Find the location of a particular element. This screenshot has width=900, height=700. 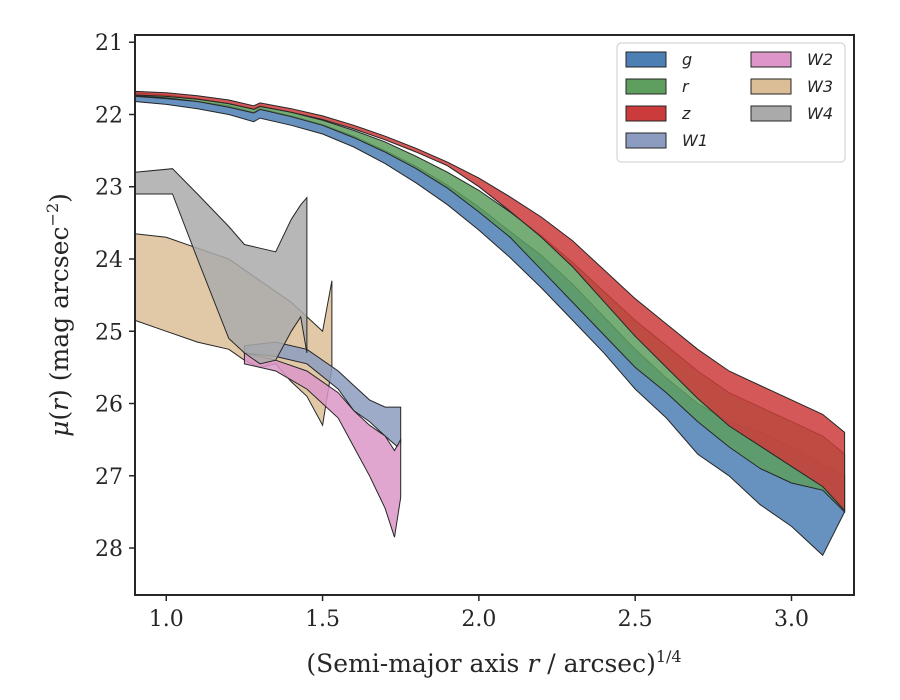

legend-label-W2: W2 is located at coordinates (820, 59).